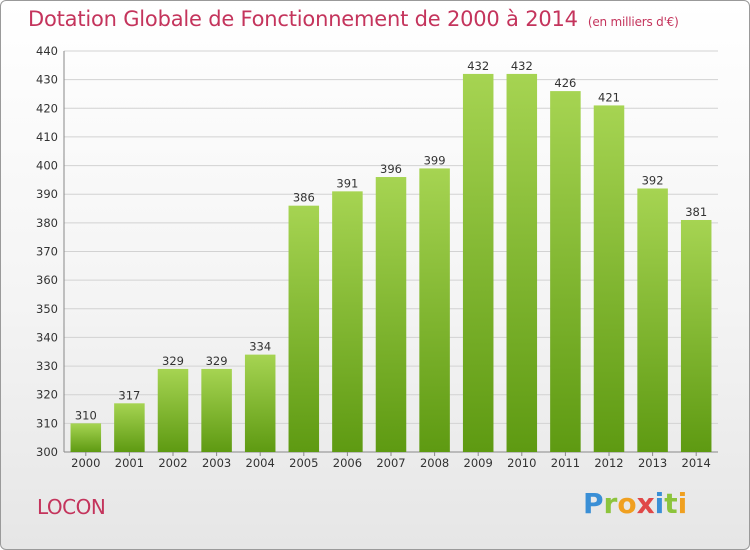 Image resolution: width=750 pixels, height=550 pixels. I want to click on data-label: 396, so click(391, 169).